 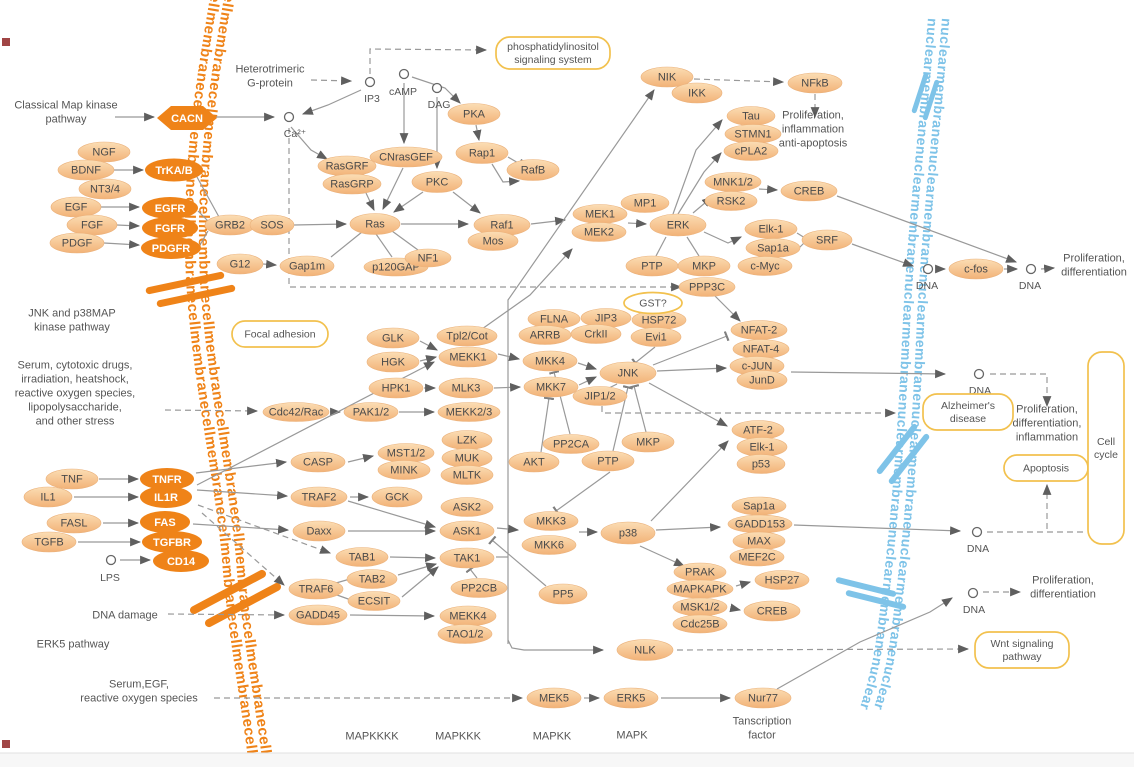 What do you see at coordinates (437, 182) in the screenshot?
I see `node-pkc: PKC` at bounding box center [437, 182].